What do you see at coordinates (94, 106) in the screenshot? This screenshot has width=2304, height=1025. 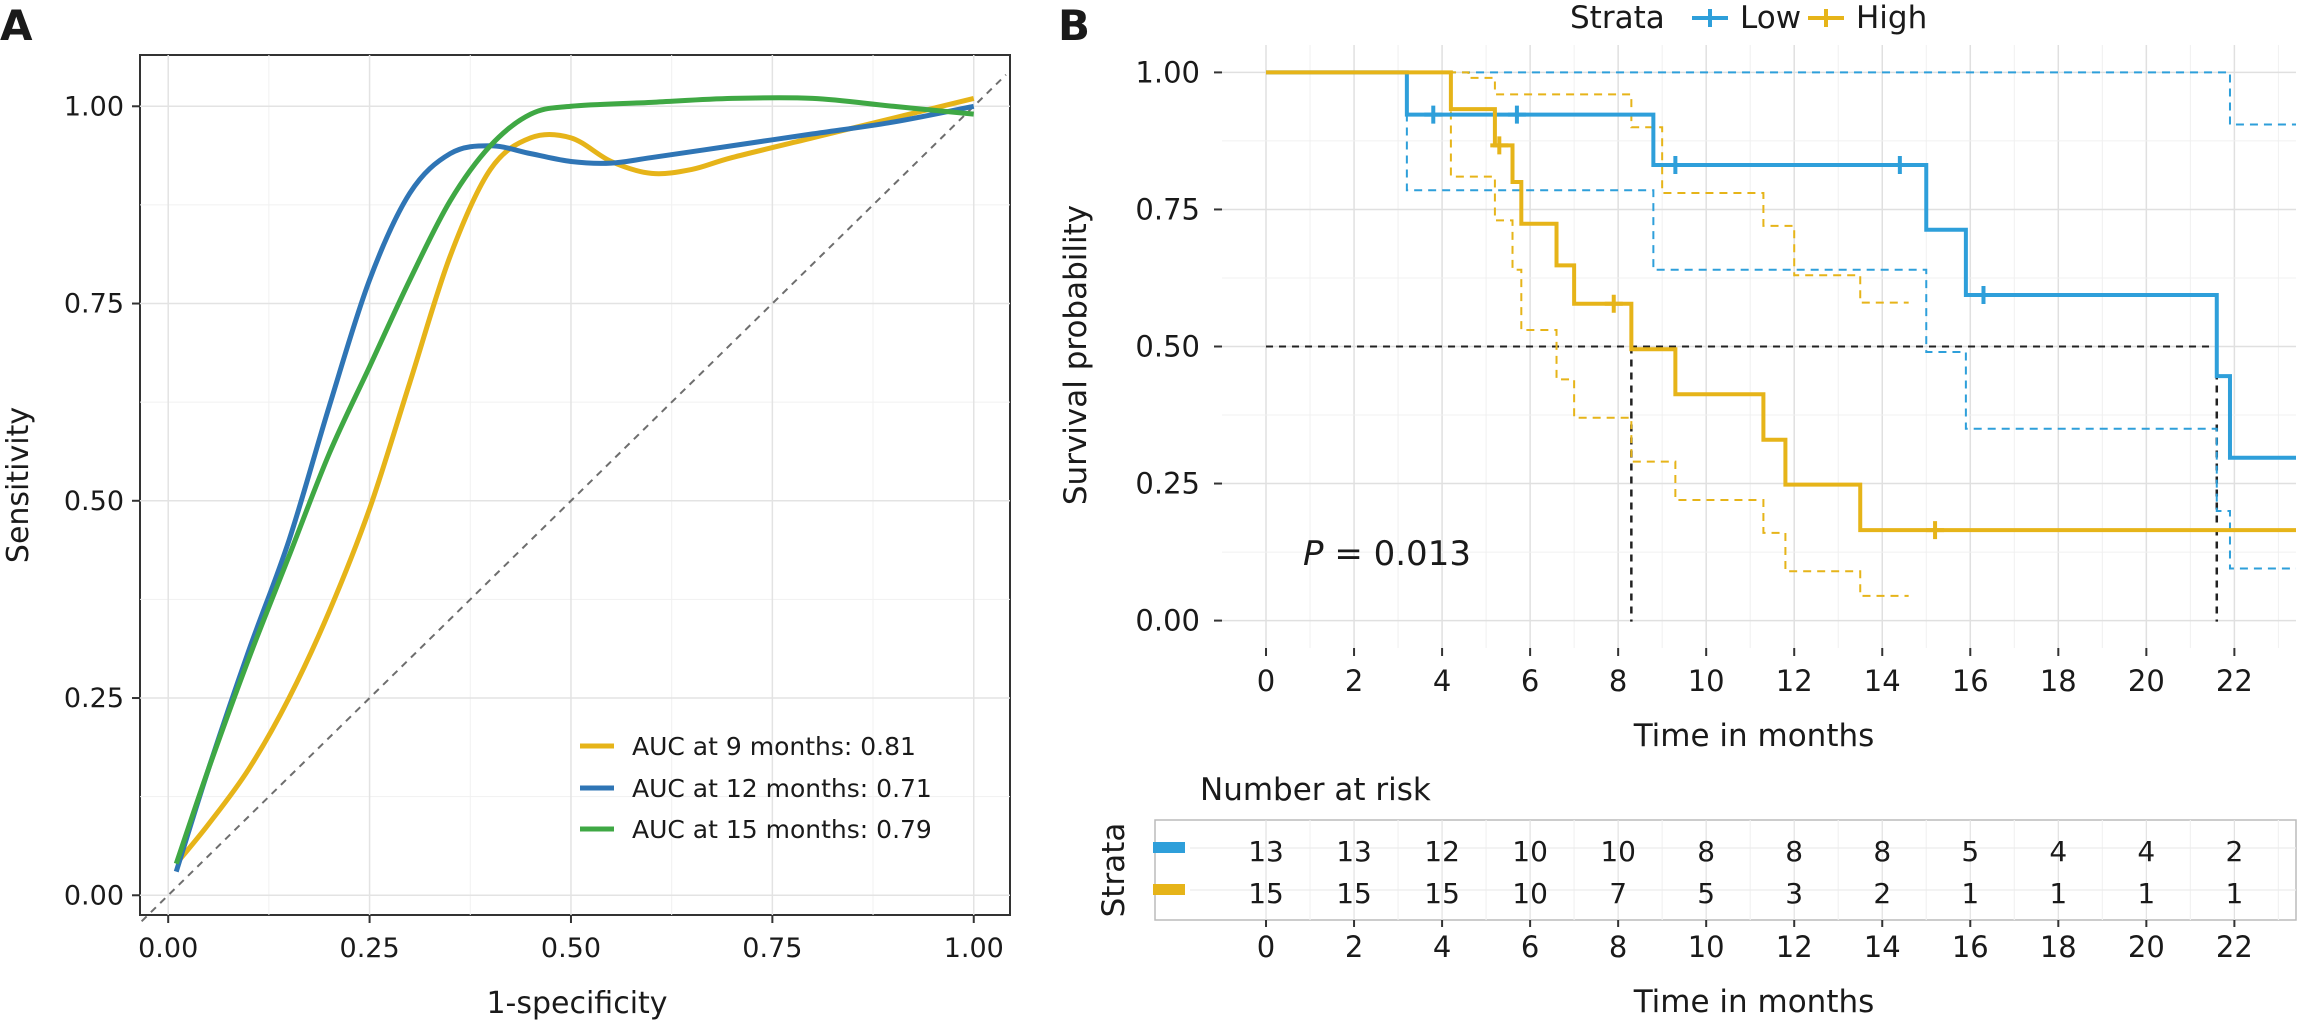 I see `roc-y-tick-label: 1.00` at bounding box center [94, 106].